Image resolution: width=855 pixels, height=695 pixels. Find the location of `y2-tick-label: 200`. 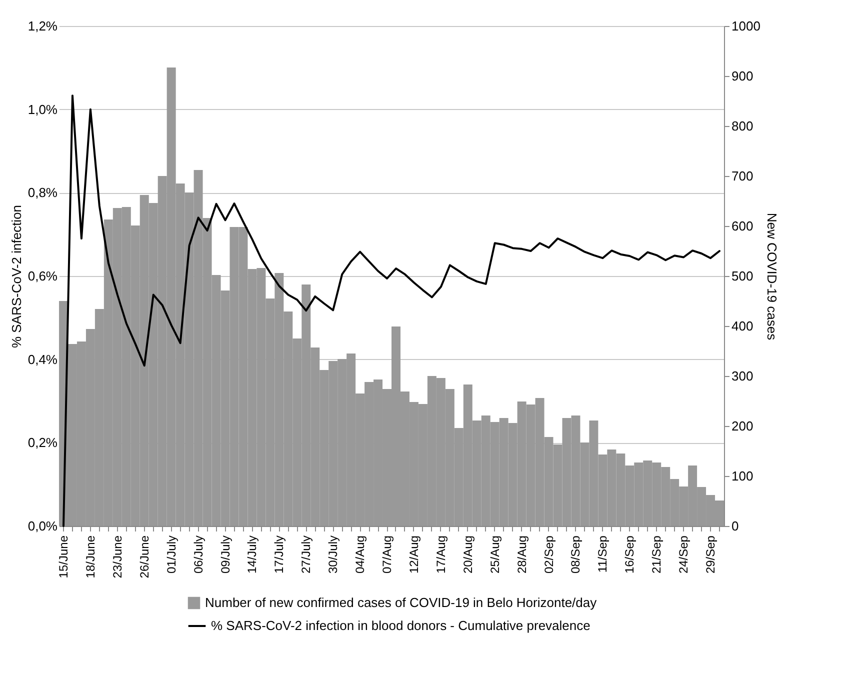

y2-tick-label: 200 is located at coordinates (743, 426).